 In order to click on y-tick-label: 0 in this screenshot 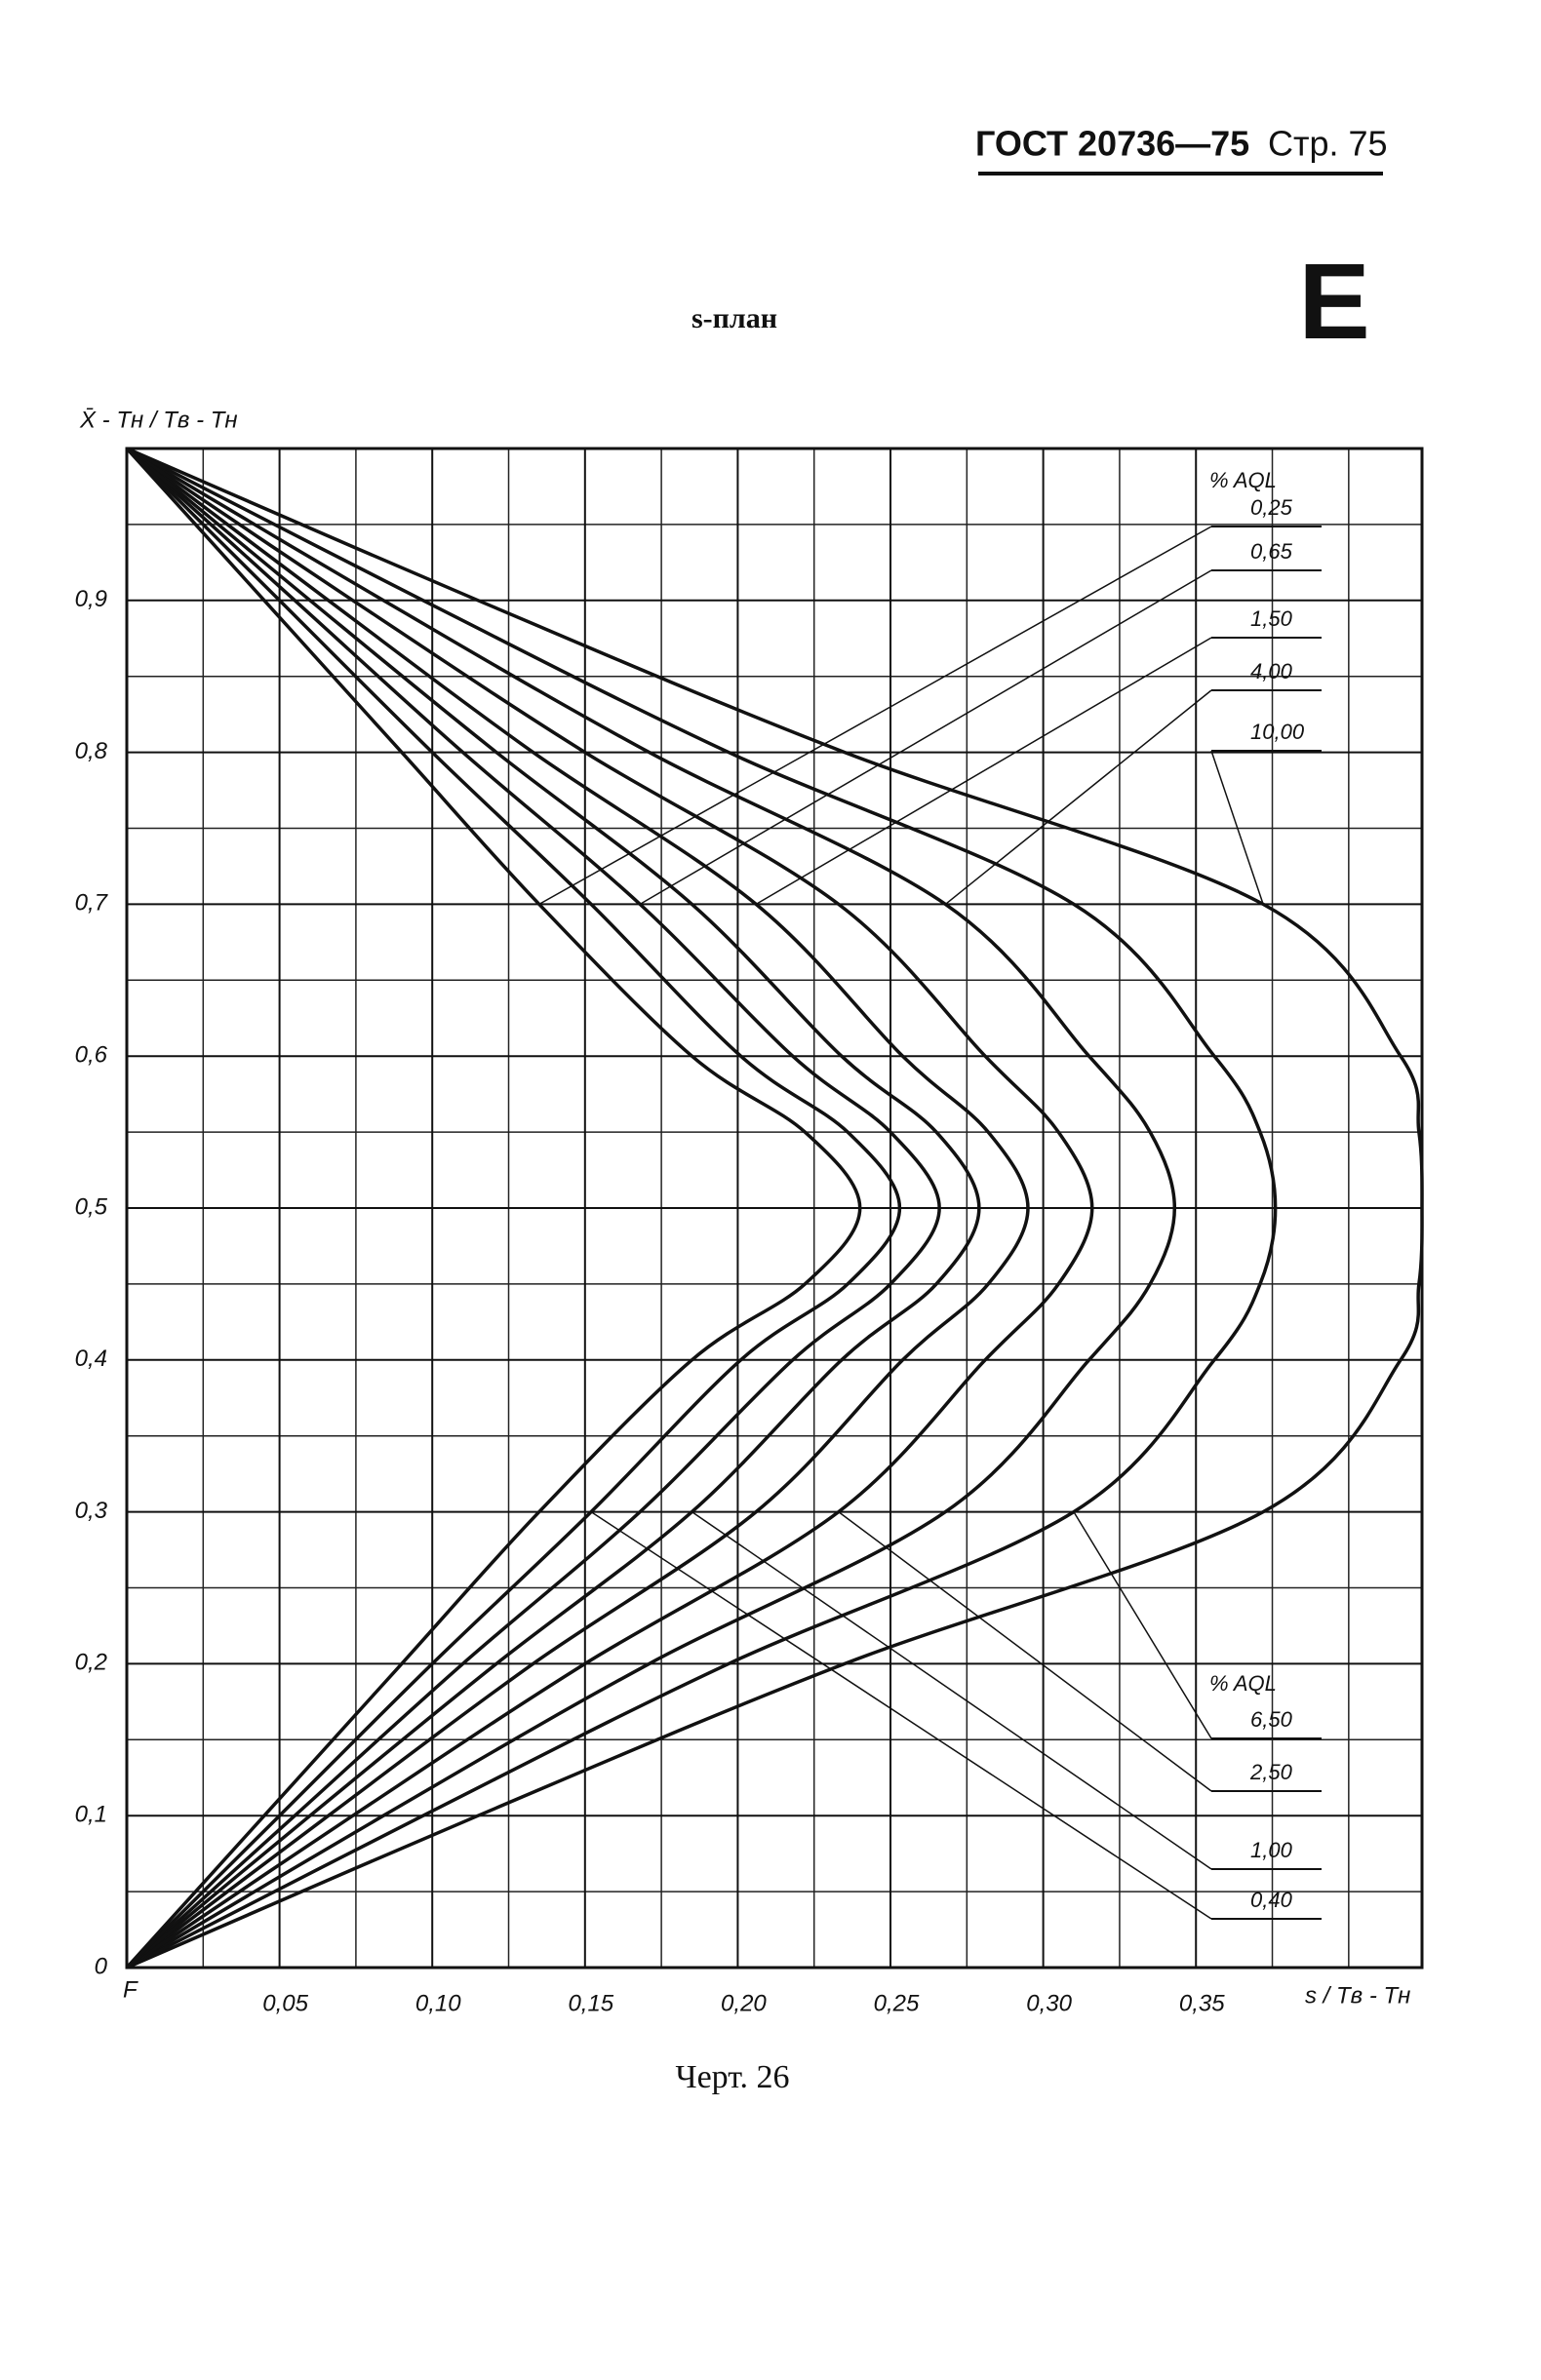, I will do `click(101, 1966)`.